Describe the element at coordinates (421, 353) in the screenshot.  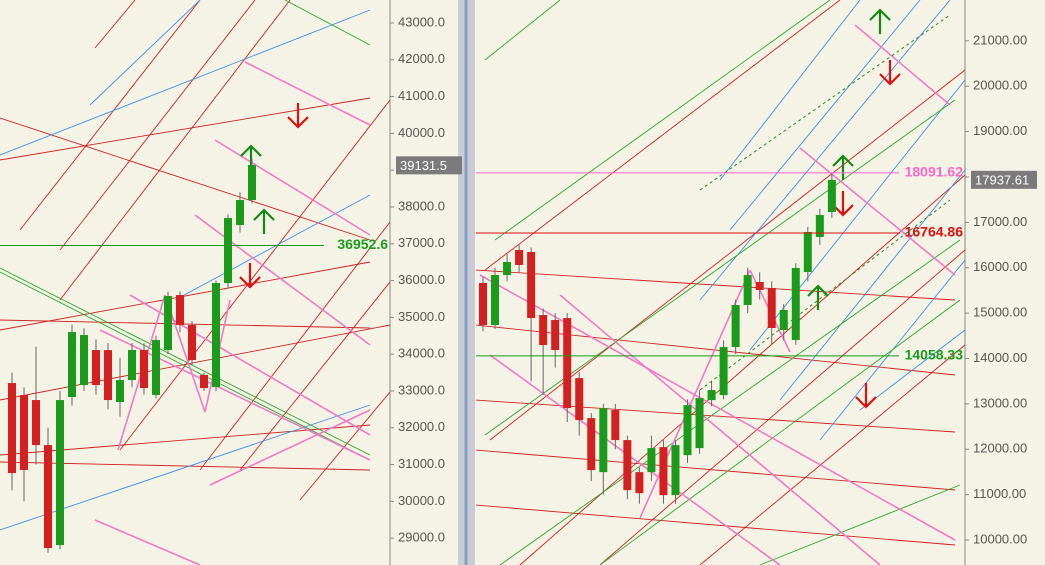
I see `y-tick-label: 34000.0` at that location.